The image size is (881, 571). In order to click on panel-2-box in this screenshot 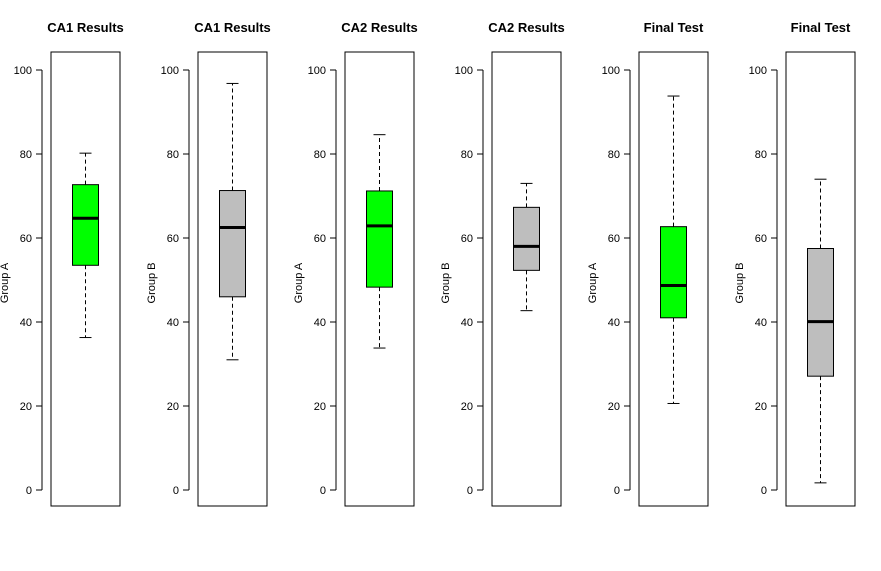, I will do `click(232, 244)`.